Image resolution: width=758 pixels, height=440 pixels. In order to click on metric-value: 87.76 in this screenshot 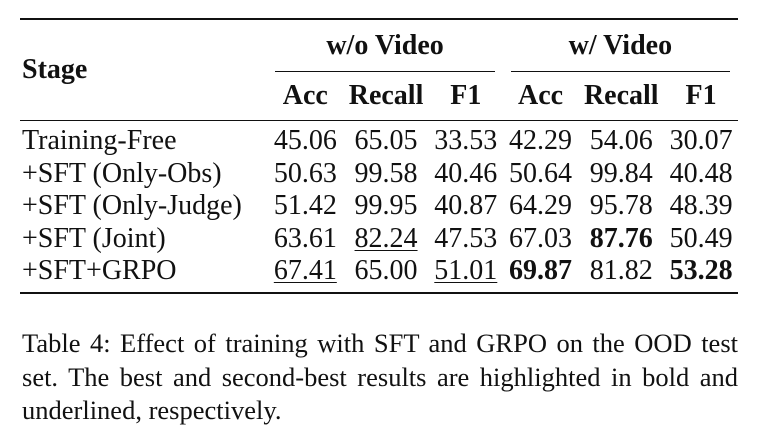, I will do `click(621, 238)`.